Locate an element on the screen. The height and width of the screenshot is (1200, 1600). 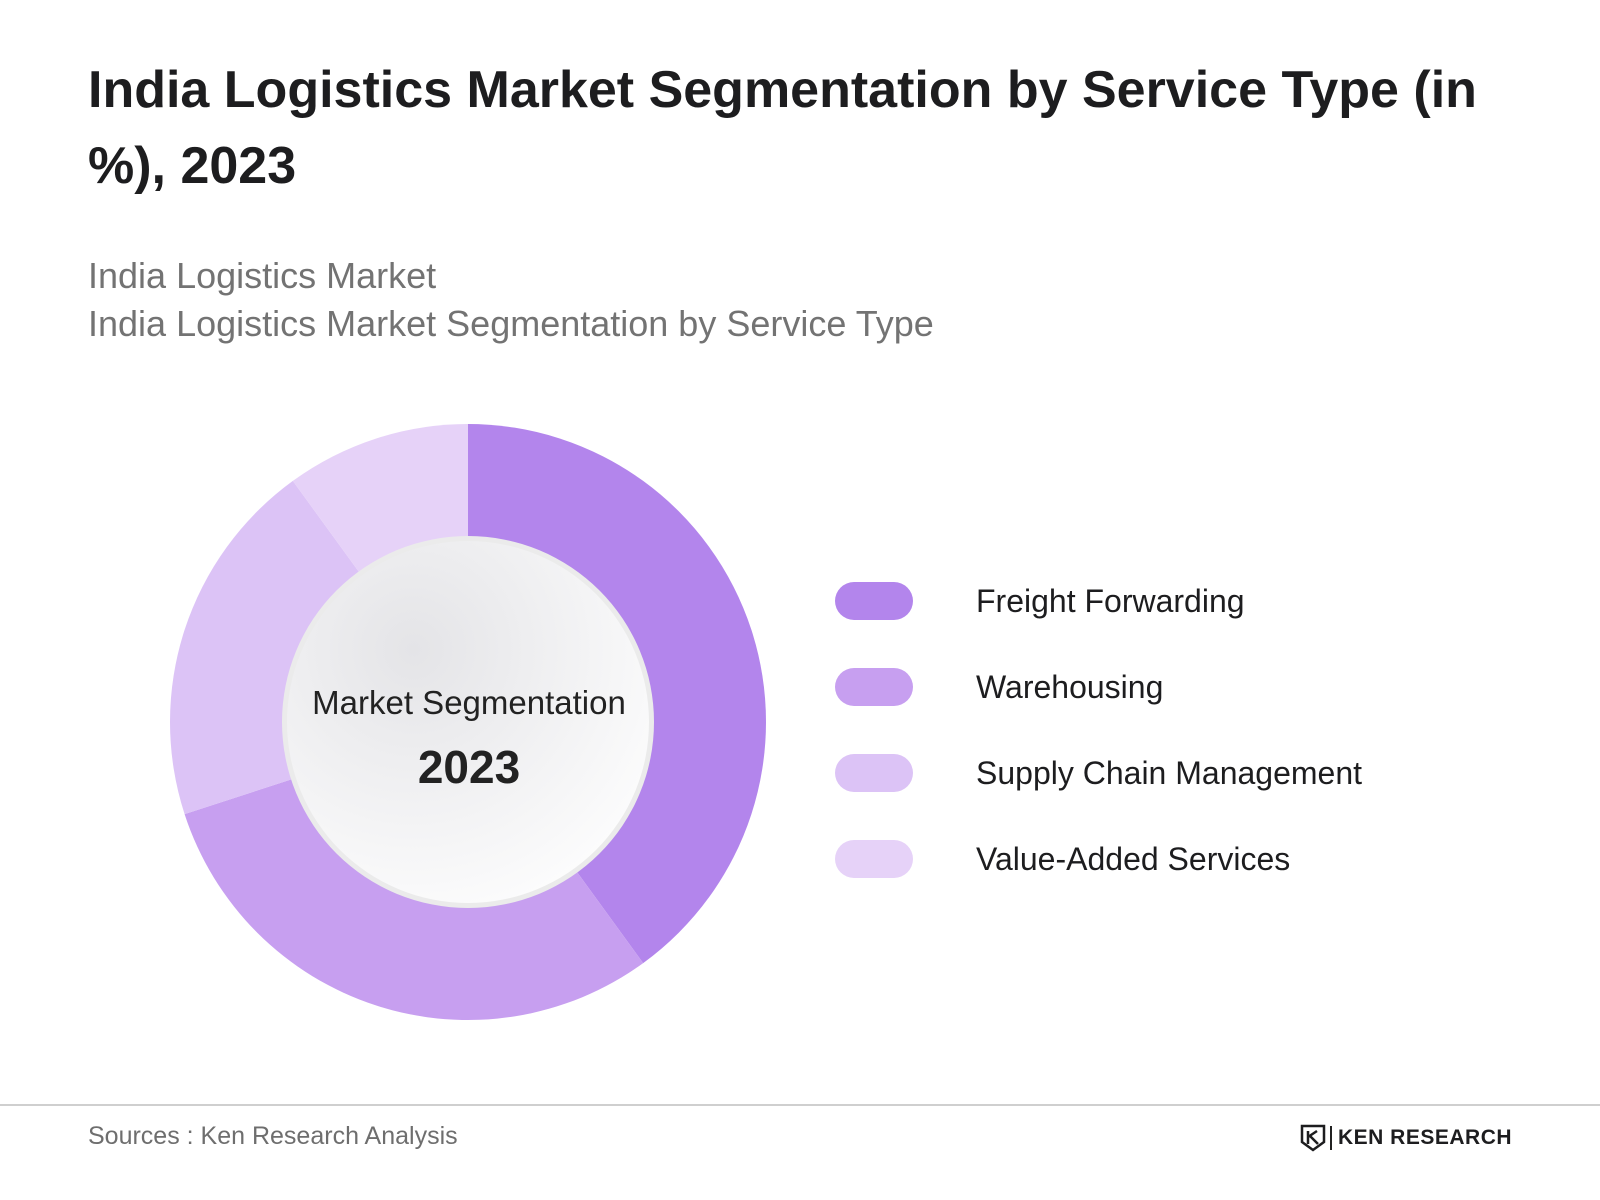
legend-item-freight-forwarding: Freight Forwarding is located at coordinates (1185, 601).